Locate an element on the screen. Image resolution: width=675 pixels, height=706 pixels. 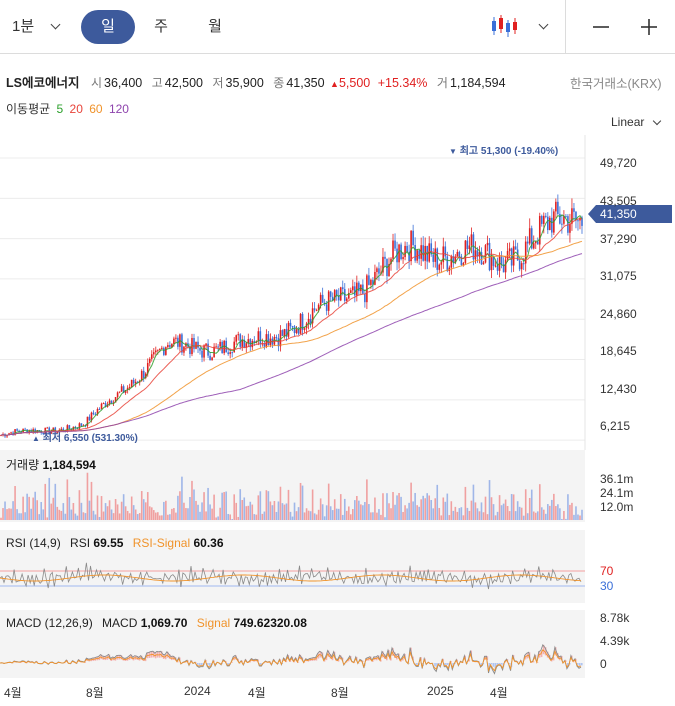
open-value: 36,400 is located at coordinates (123, 83).